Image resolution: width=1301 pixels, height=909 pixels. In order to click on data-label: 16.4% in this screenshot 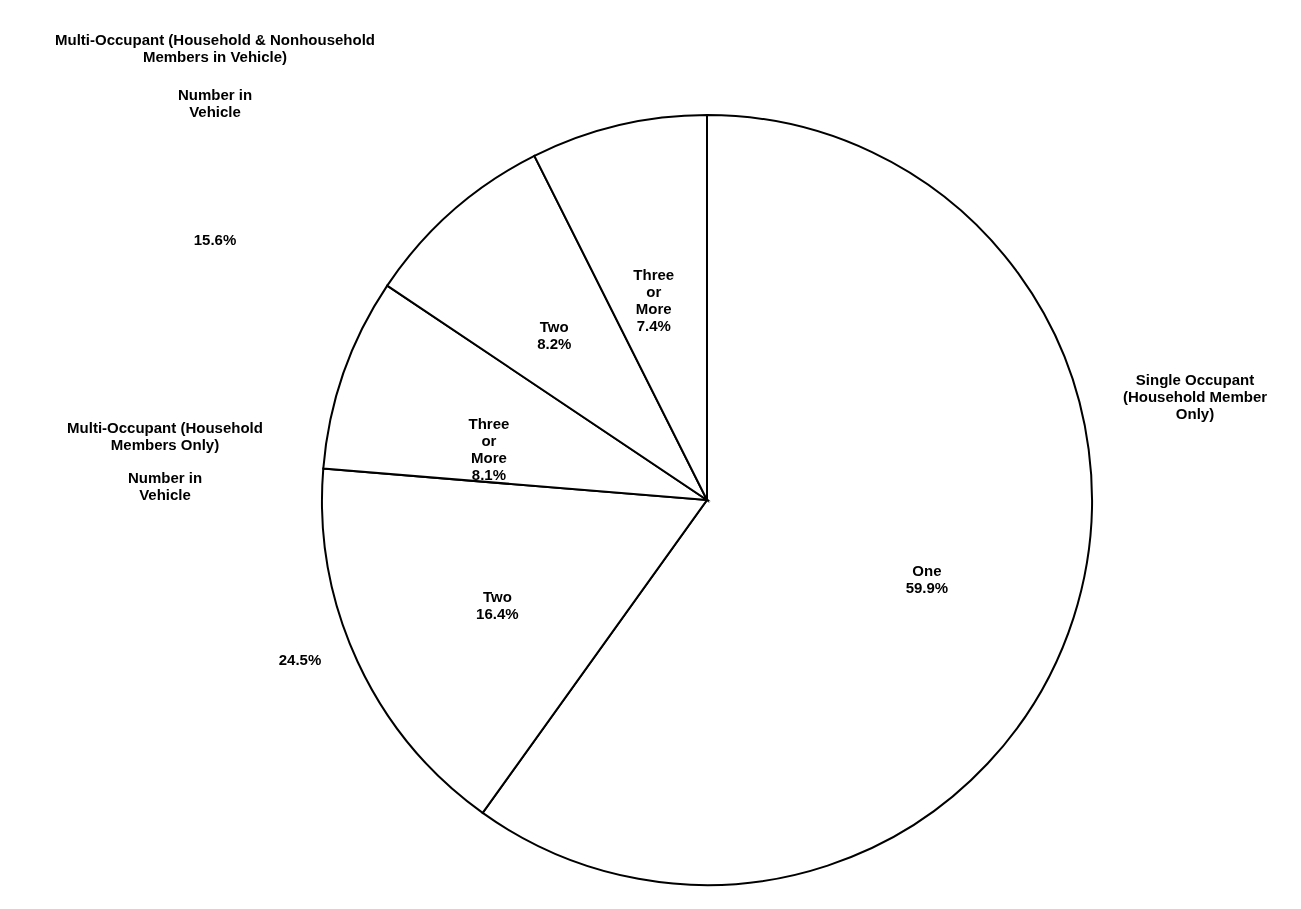, I will do `click(497, 614)`.